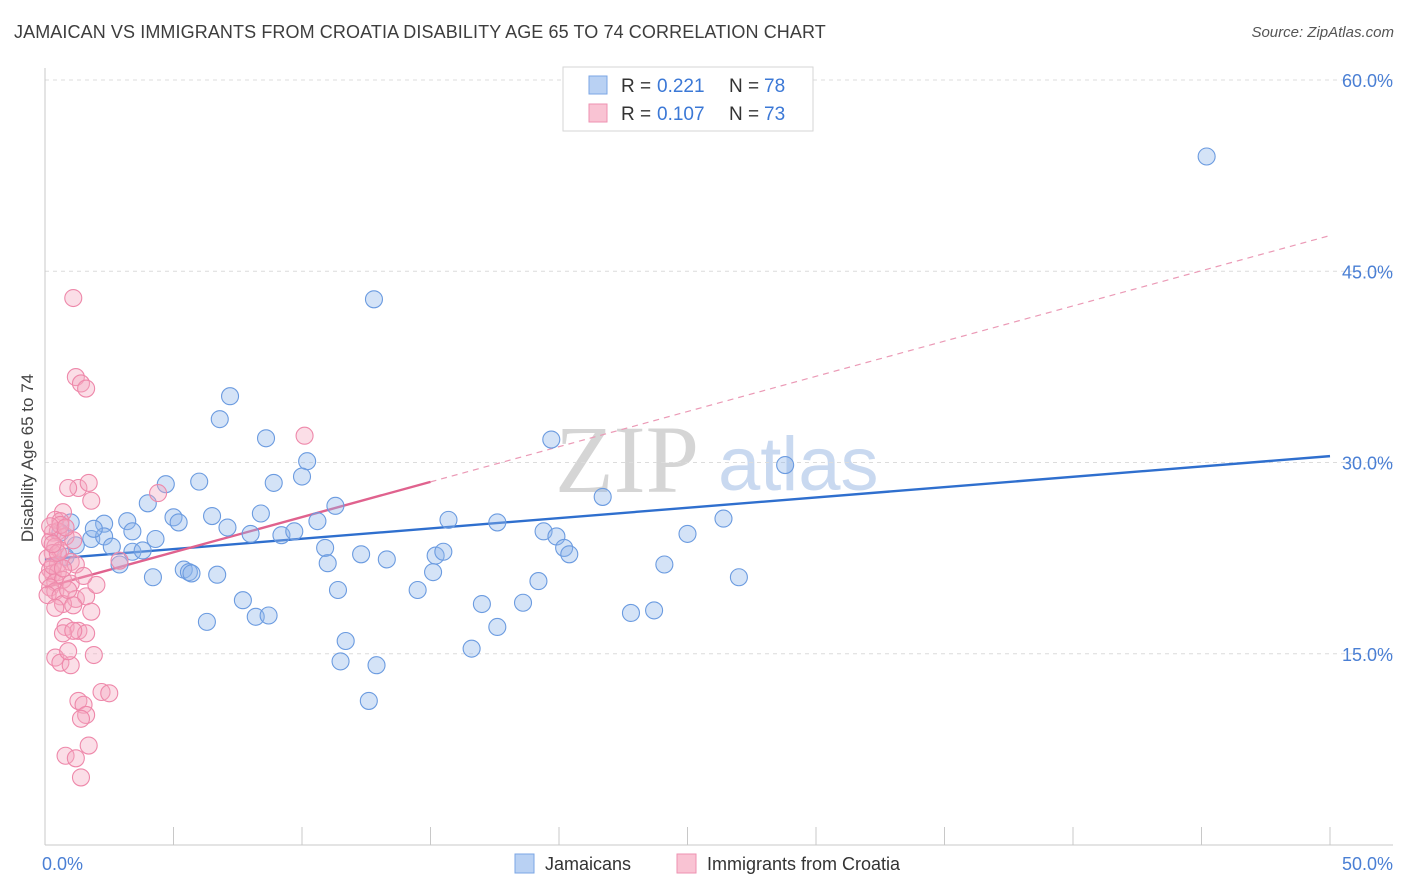 Image resolution: width=1406 pixels, height=892 pixels. I want to click on legend-swatch-jamaicans, so click(598, 85).